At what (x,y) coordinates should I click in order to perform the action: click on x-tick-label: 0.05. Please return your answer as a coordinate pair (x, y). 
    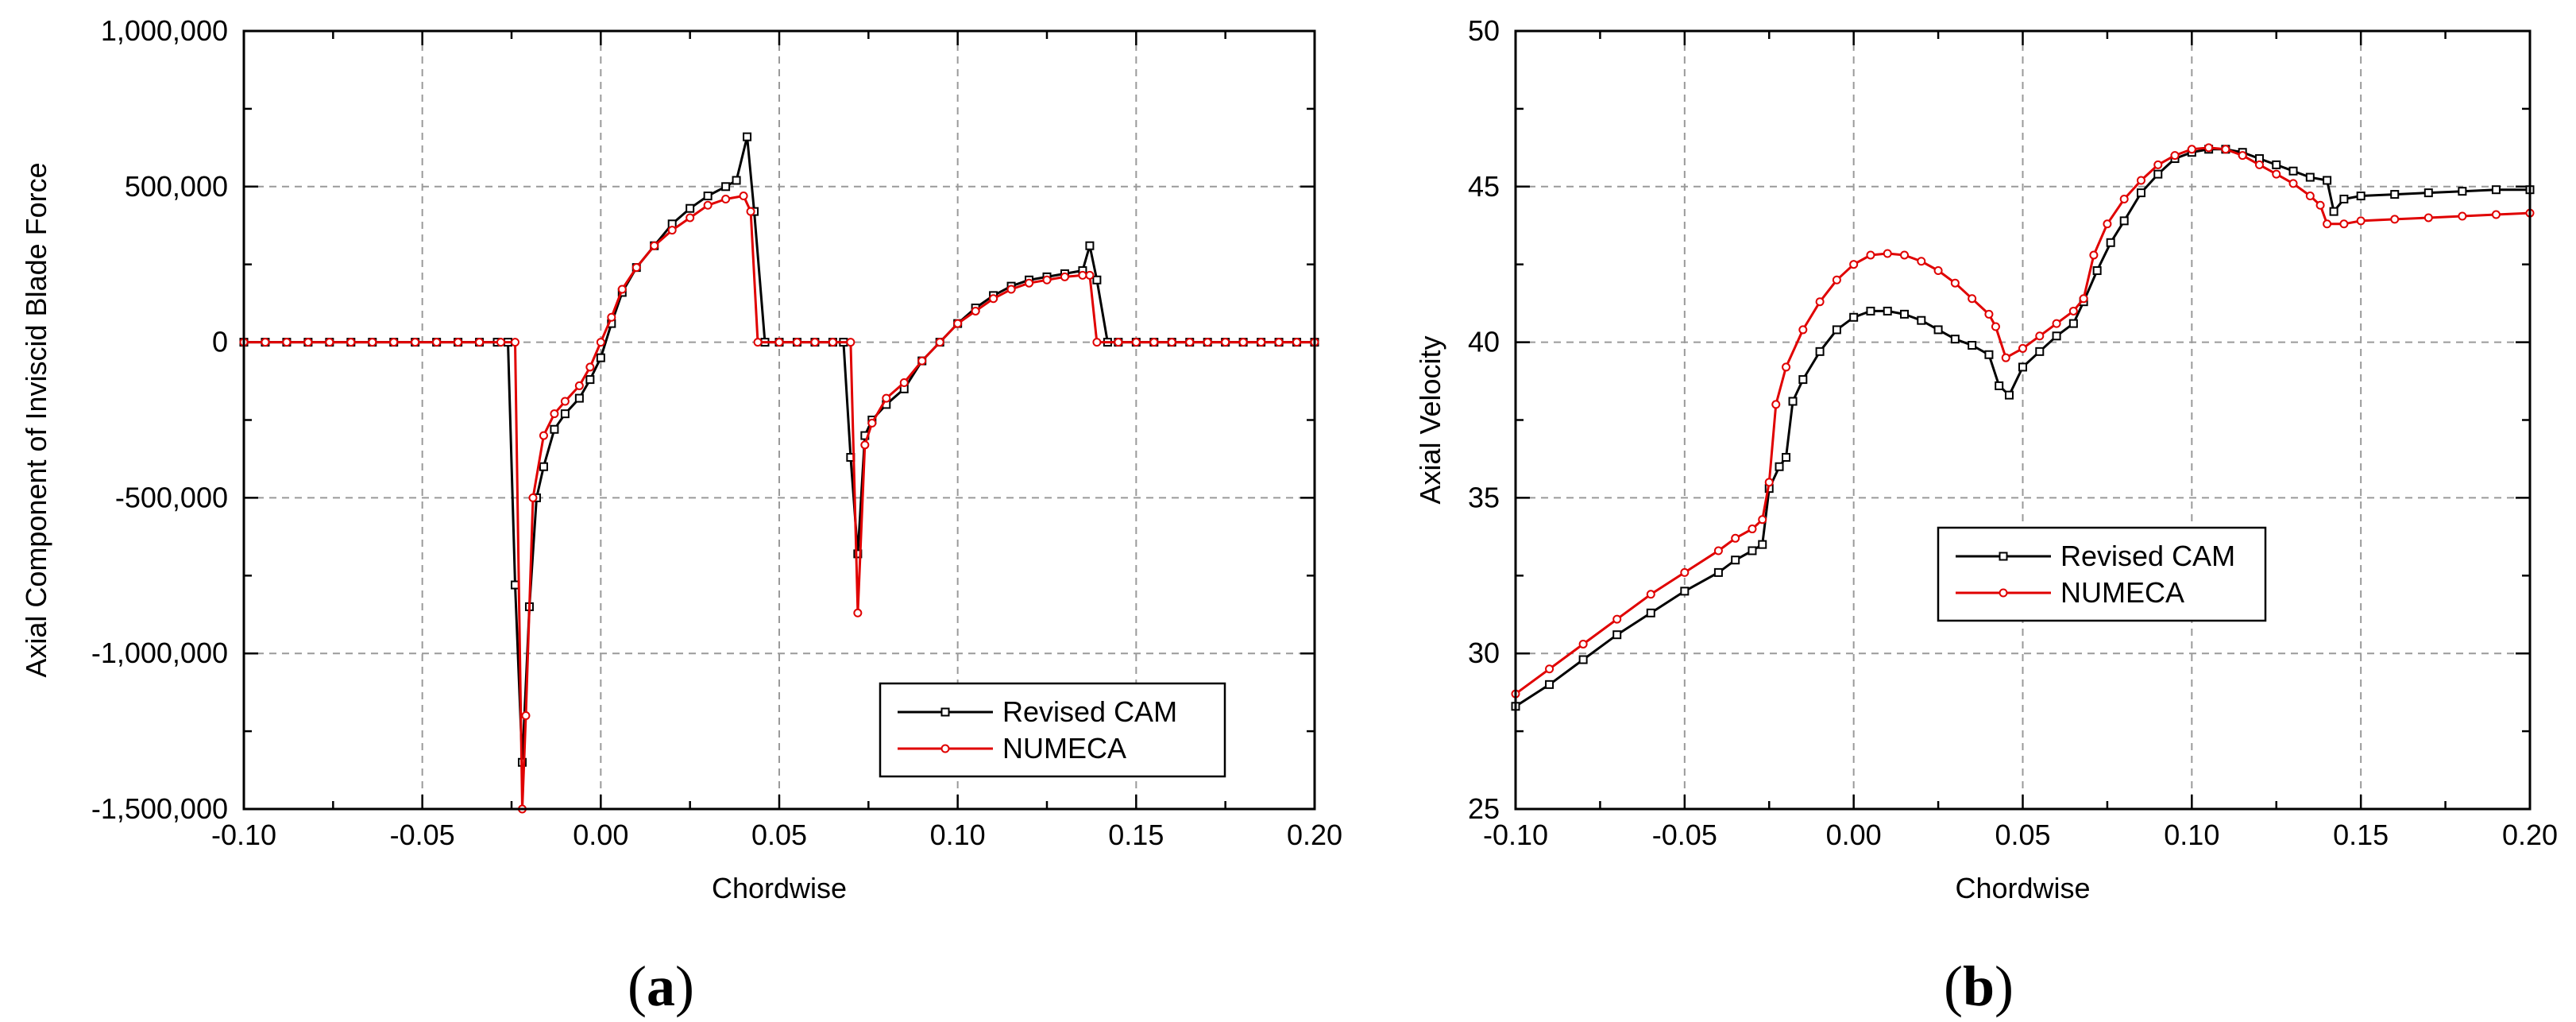
    Looking at the image, I should click on (779, 835).